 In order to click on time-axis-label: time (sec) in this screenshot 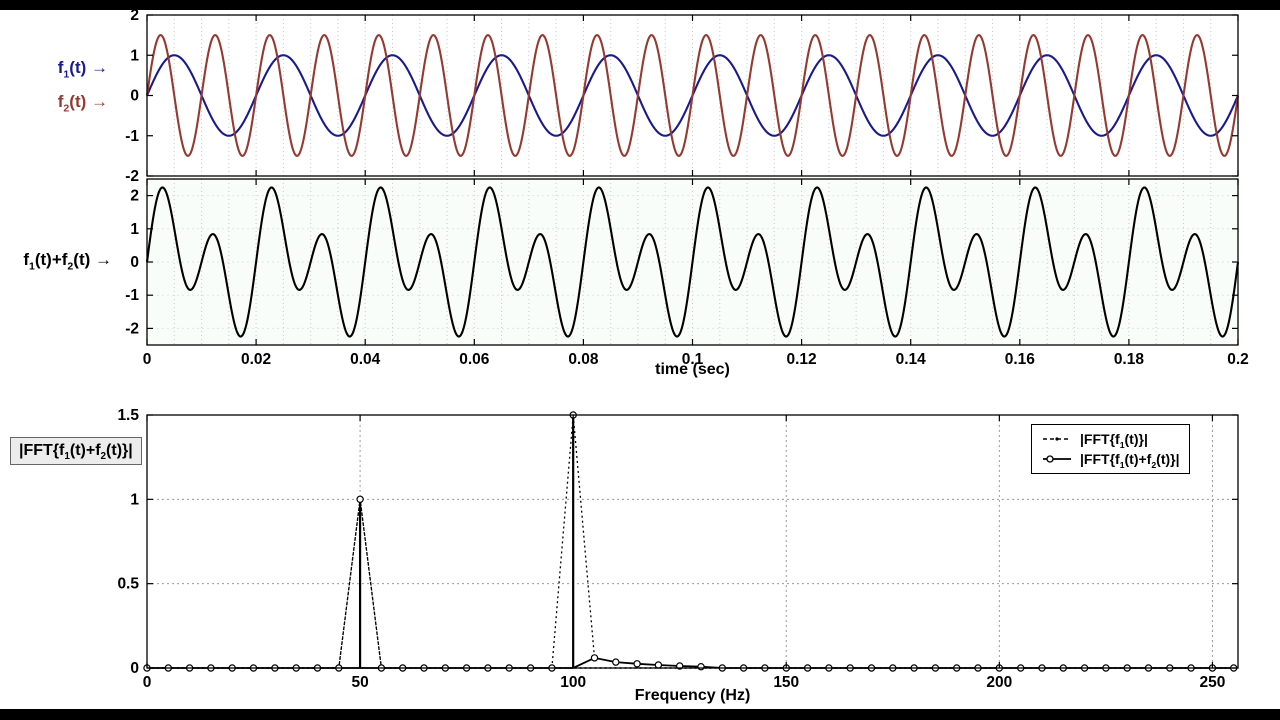, I will do `click(692, 369)`.